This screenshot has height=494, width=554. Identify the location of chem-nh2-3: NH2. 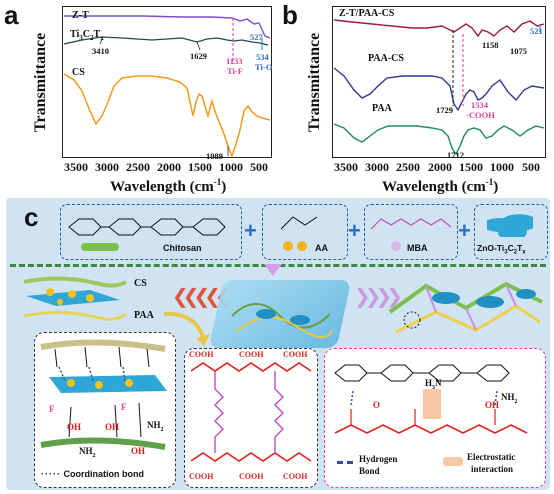
(509, 398).